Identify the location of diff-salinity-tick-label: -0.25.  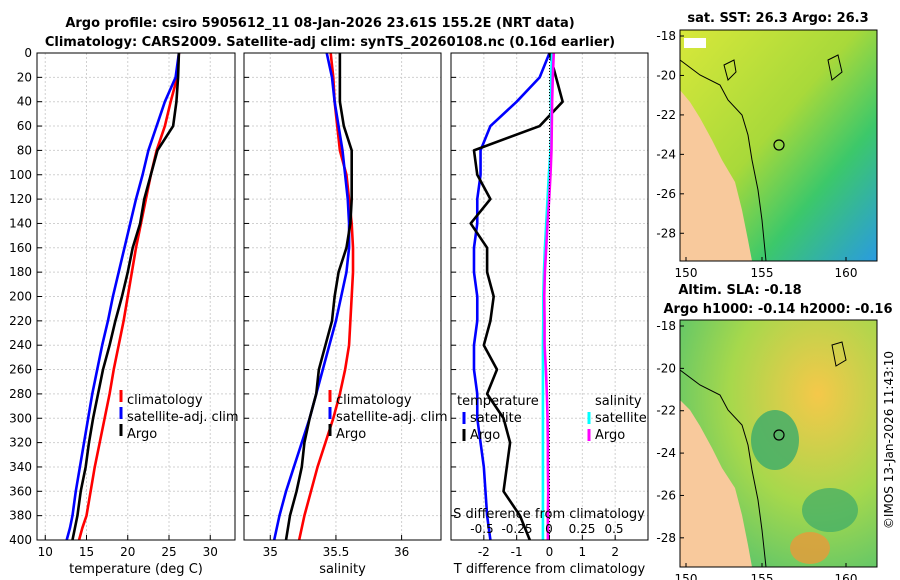
(516, 529).